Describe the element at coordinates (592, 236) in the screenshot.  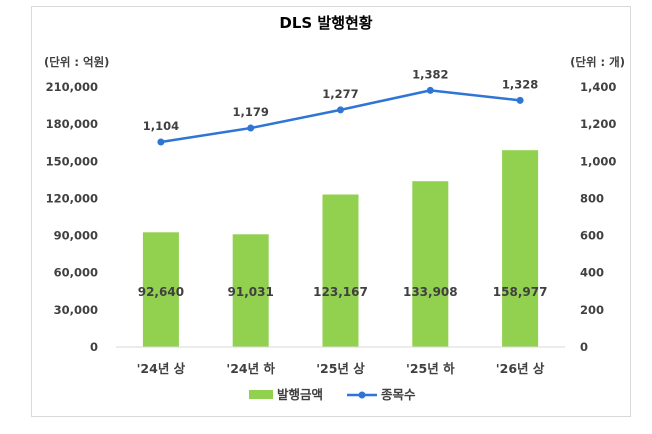
I see `right-tick-label: 600` at that location.